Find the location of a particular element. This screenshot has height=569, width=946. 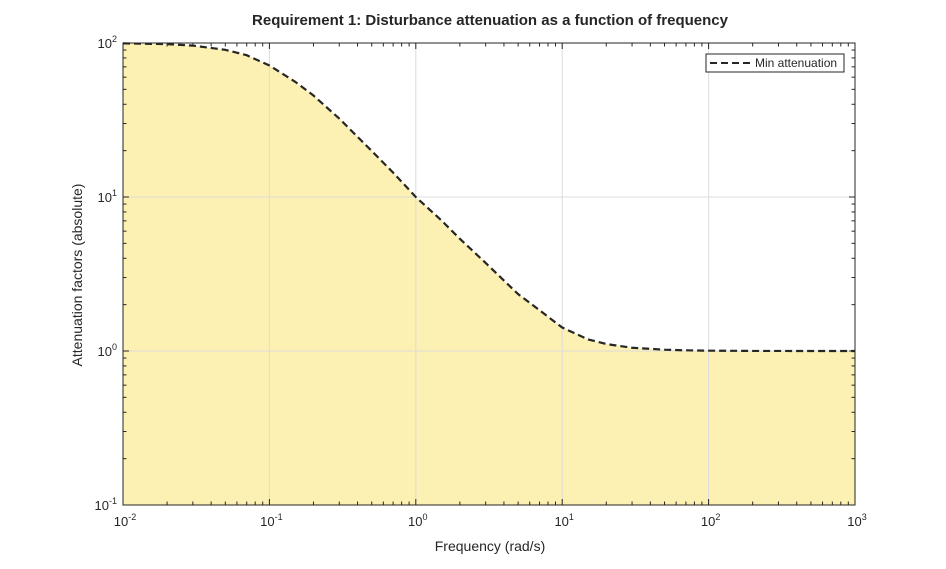

legend: Min attenuation is located at coordinates (775, 63).